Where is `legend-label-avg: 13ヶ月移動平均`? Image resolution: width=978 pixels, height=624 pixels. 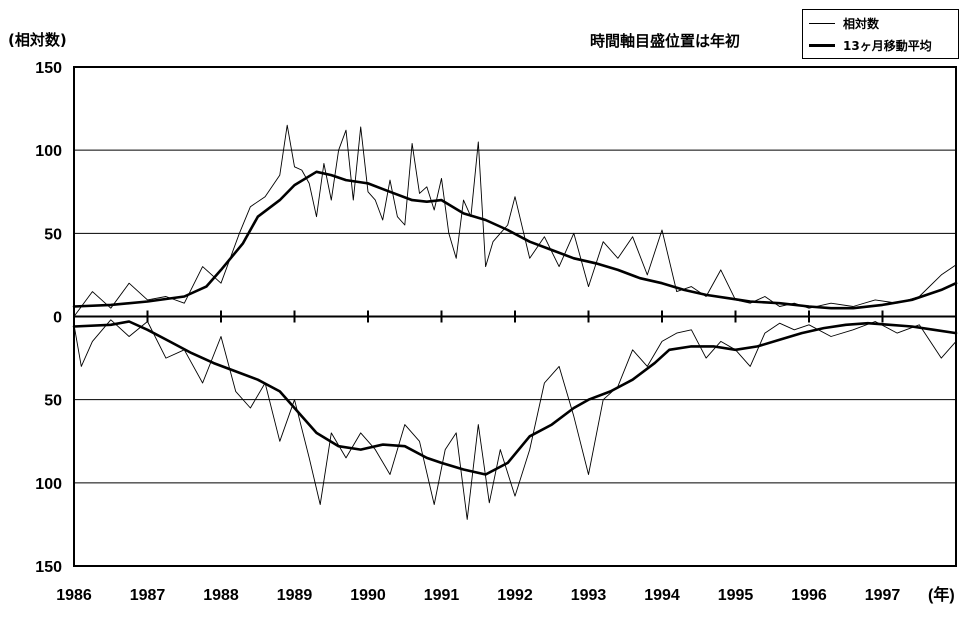 legend-label-avg: 13ヶ月移動平均 is located at coordinates (887, 45).